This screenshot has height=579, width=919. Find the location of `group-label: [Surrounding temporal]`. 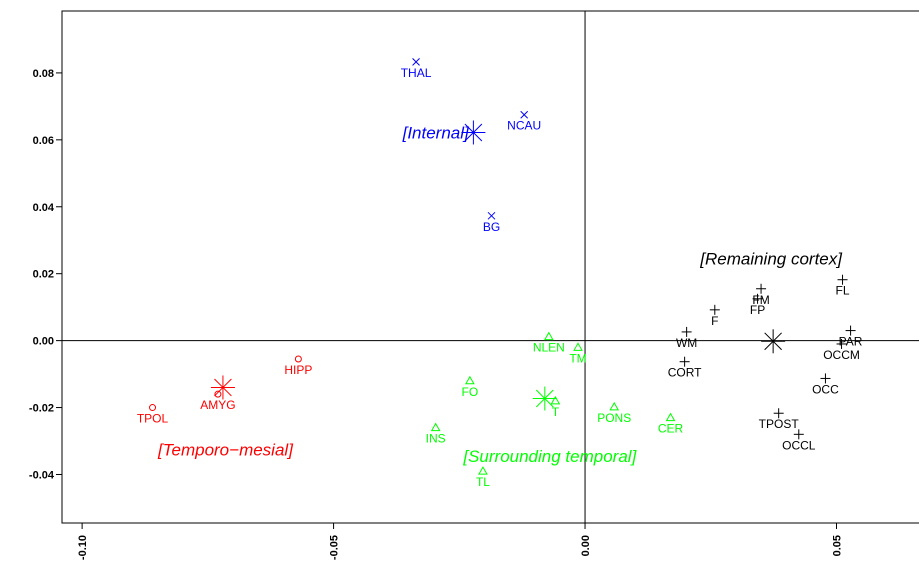

group-label: [Surrounding temporal] is located at coordinates (549, 456).